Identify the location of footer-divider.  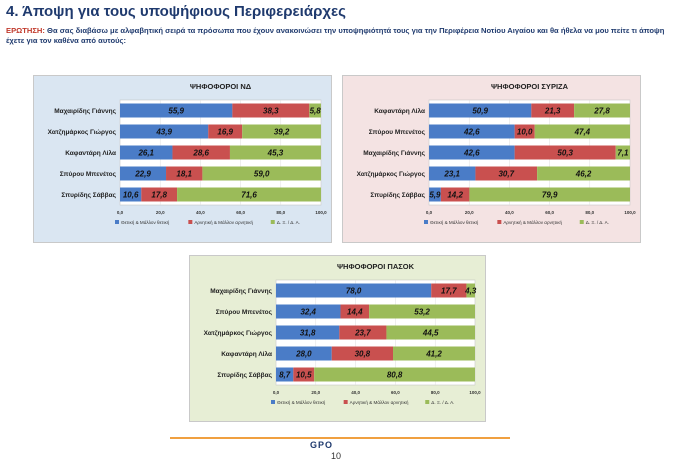
(340, 438).